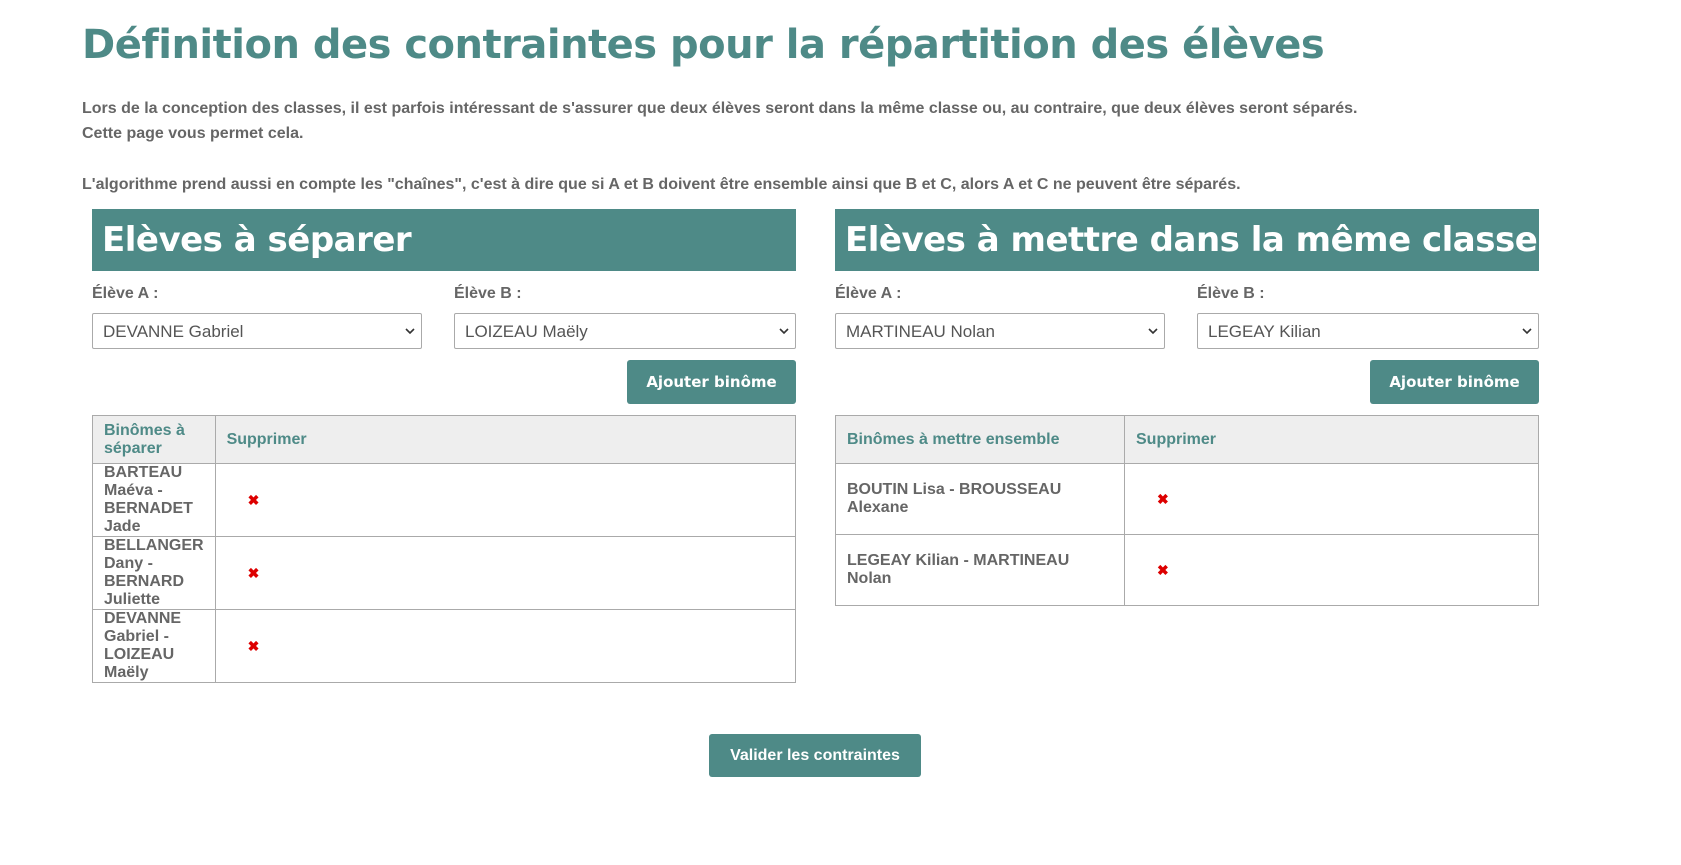  I want to click on pair: BOUTIN Lisa - BROUSSEAU Alexane, so click(980, 499).